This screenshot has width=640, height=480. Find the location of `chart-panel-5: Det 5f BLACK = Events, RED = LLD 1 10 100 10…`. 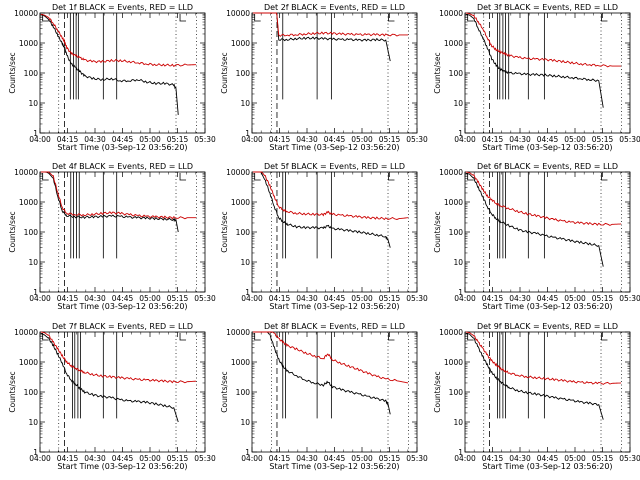

chart-panel-5: Det 5f BLACK = Events, RED = LLD 1 10 100 10… is located at coordinates (324, 236).